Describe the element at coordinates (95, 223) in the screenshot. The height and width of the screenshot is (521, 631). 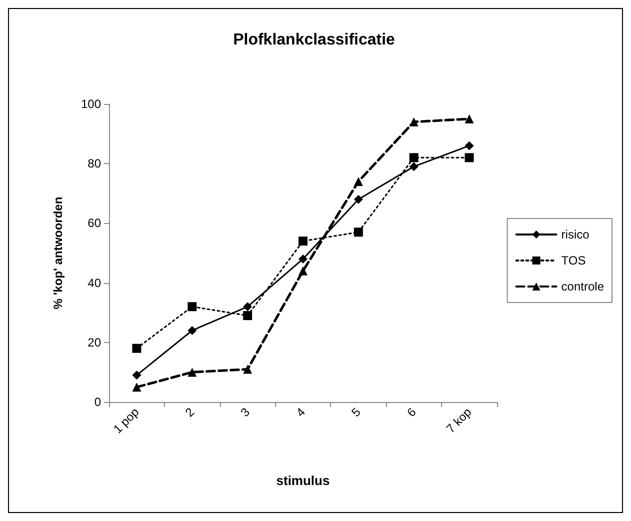
I see `y-tick-label: 60` at that location.